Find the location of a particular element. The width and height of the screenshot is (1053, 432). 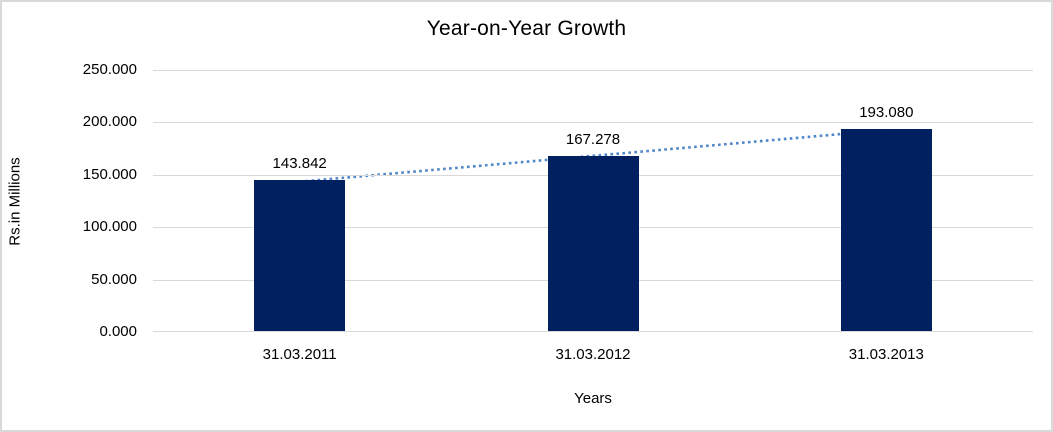

bar-31.03.2013 is located at coordinates (886, 229).